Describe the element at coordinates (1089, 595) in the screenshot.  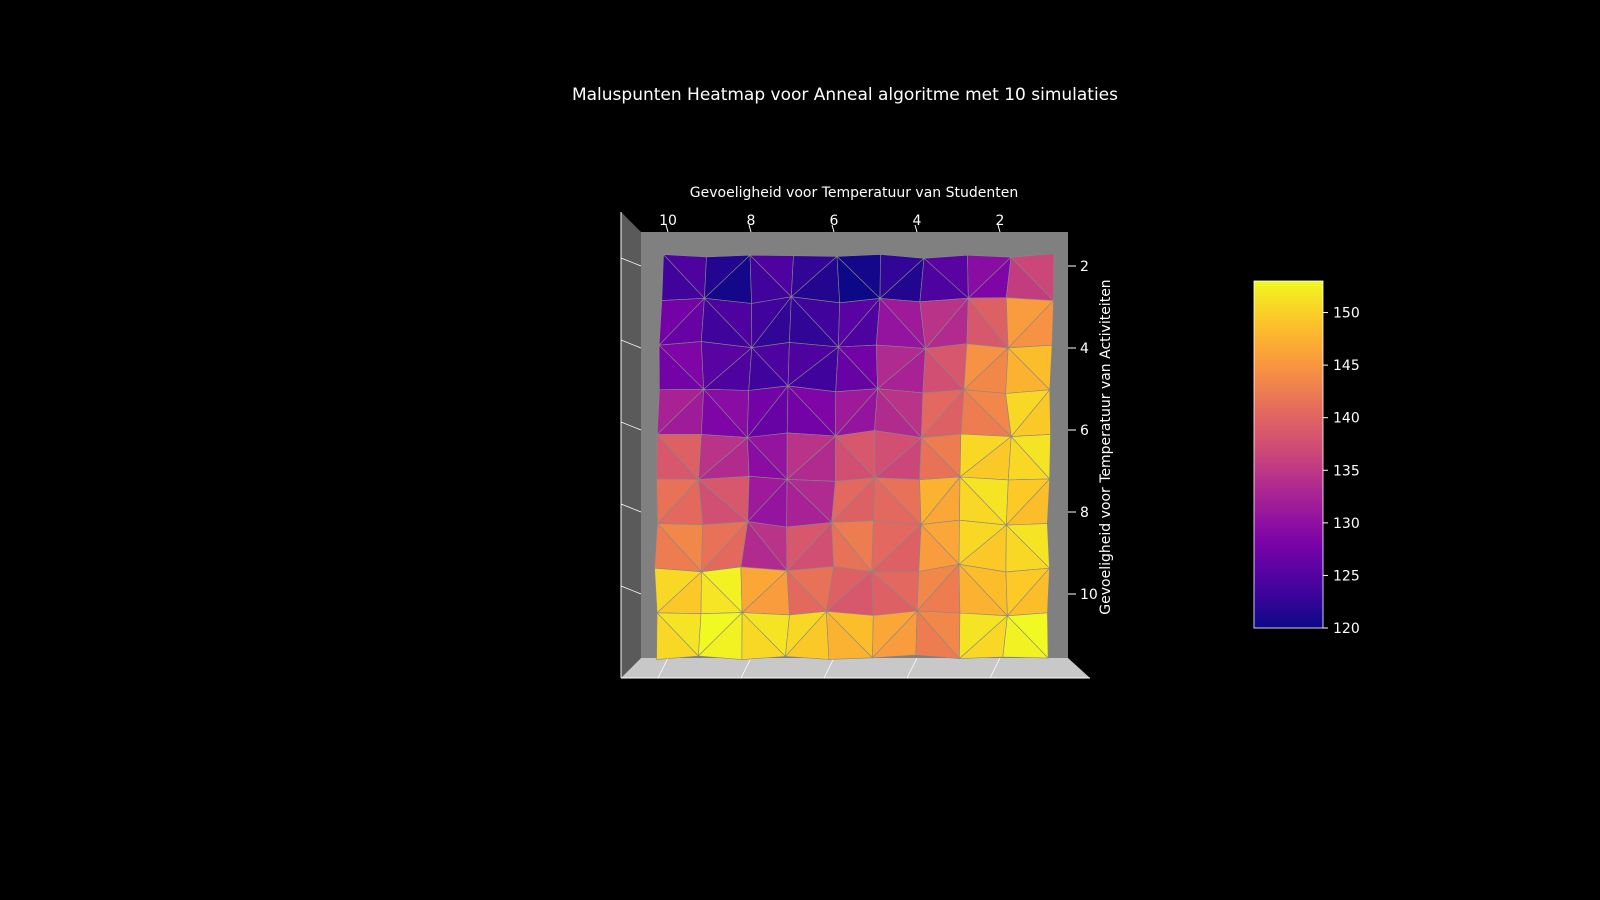
I see `y-tick-label: 10` at that location.